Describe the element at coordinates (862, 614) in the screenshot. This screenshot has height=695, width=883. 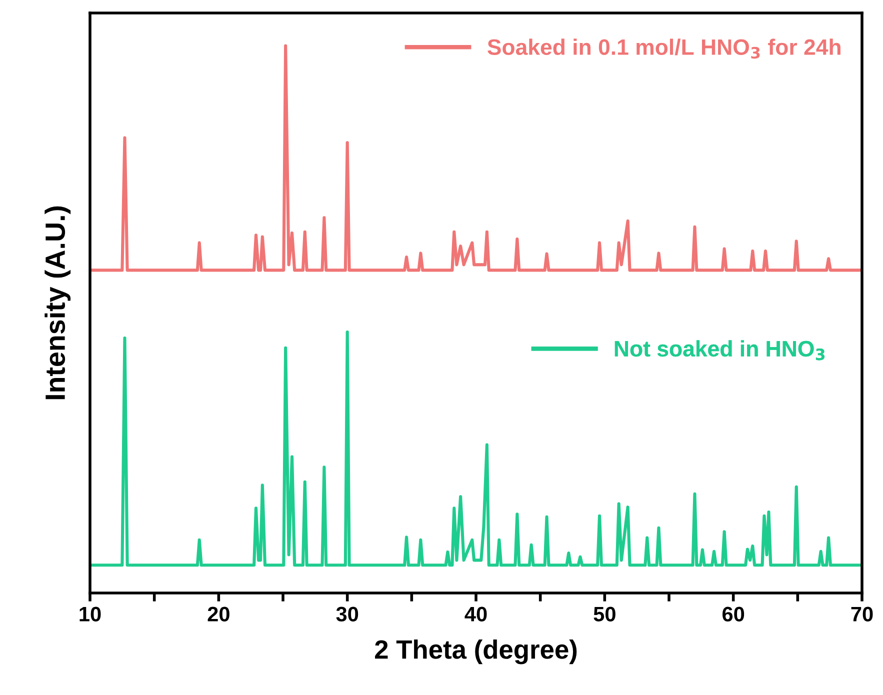
I see `x-tick-label: 70` at that location.